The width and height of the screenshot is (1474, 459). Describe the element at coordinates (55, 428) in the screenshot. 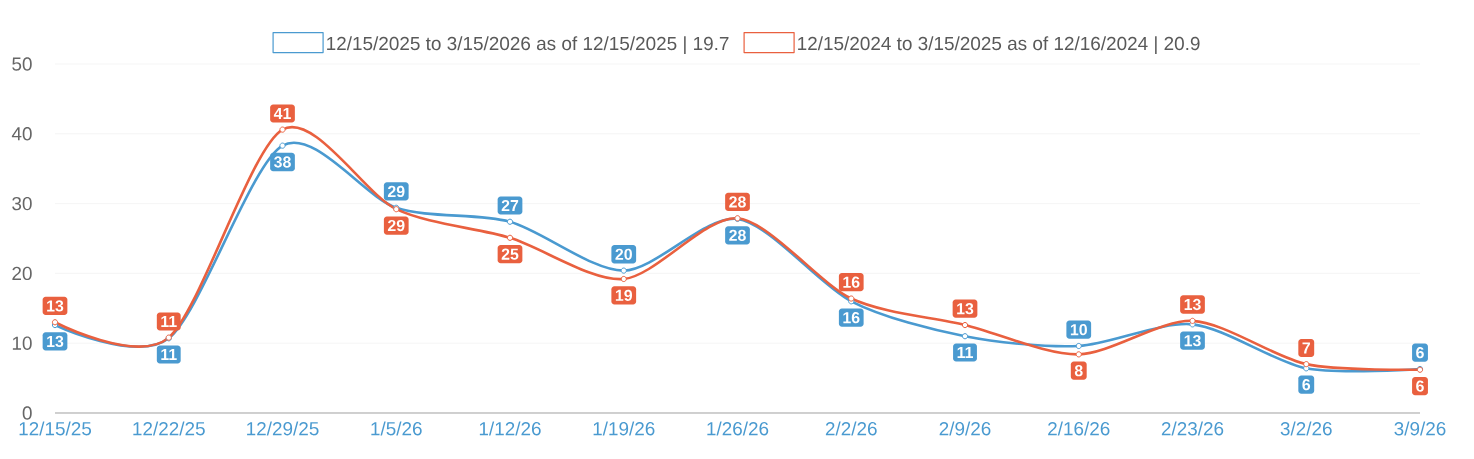

I see `x-tick-label: 12/15/25` at that location.